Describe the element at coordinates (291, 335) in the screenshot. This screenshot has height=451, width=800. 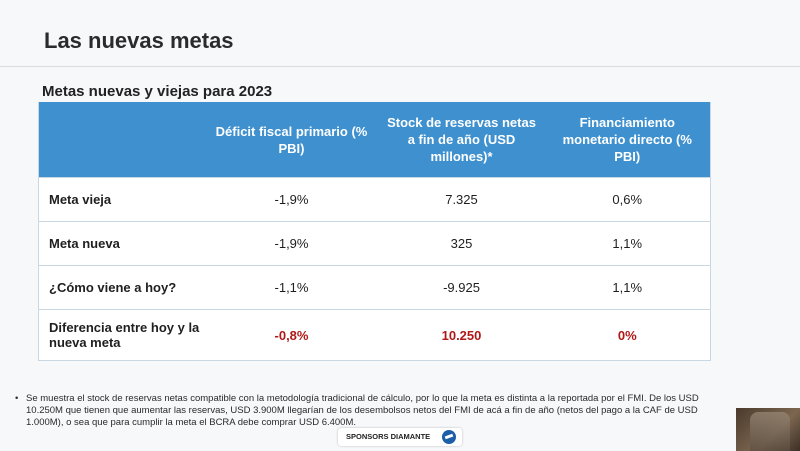
I see `cell-fiscal-deficit: -0,8%` at that location.